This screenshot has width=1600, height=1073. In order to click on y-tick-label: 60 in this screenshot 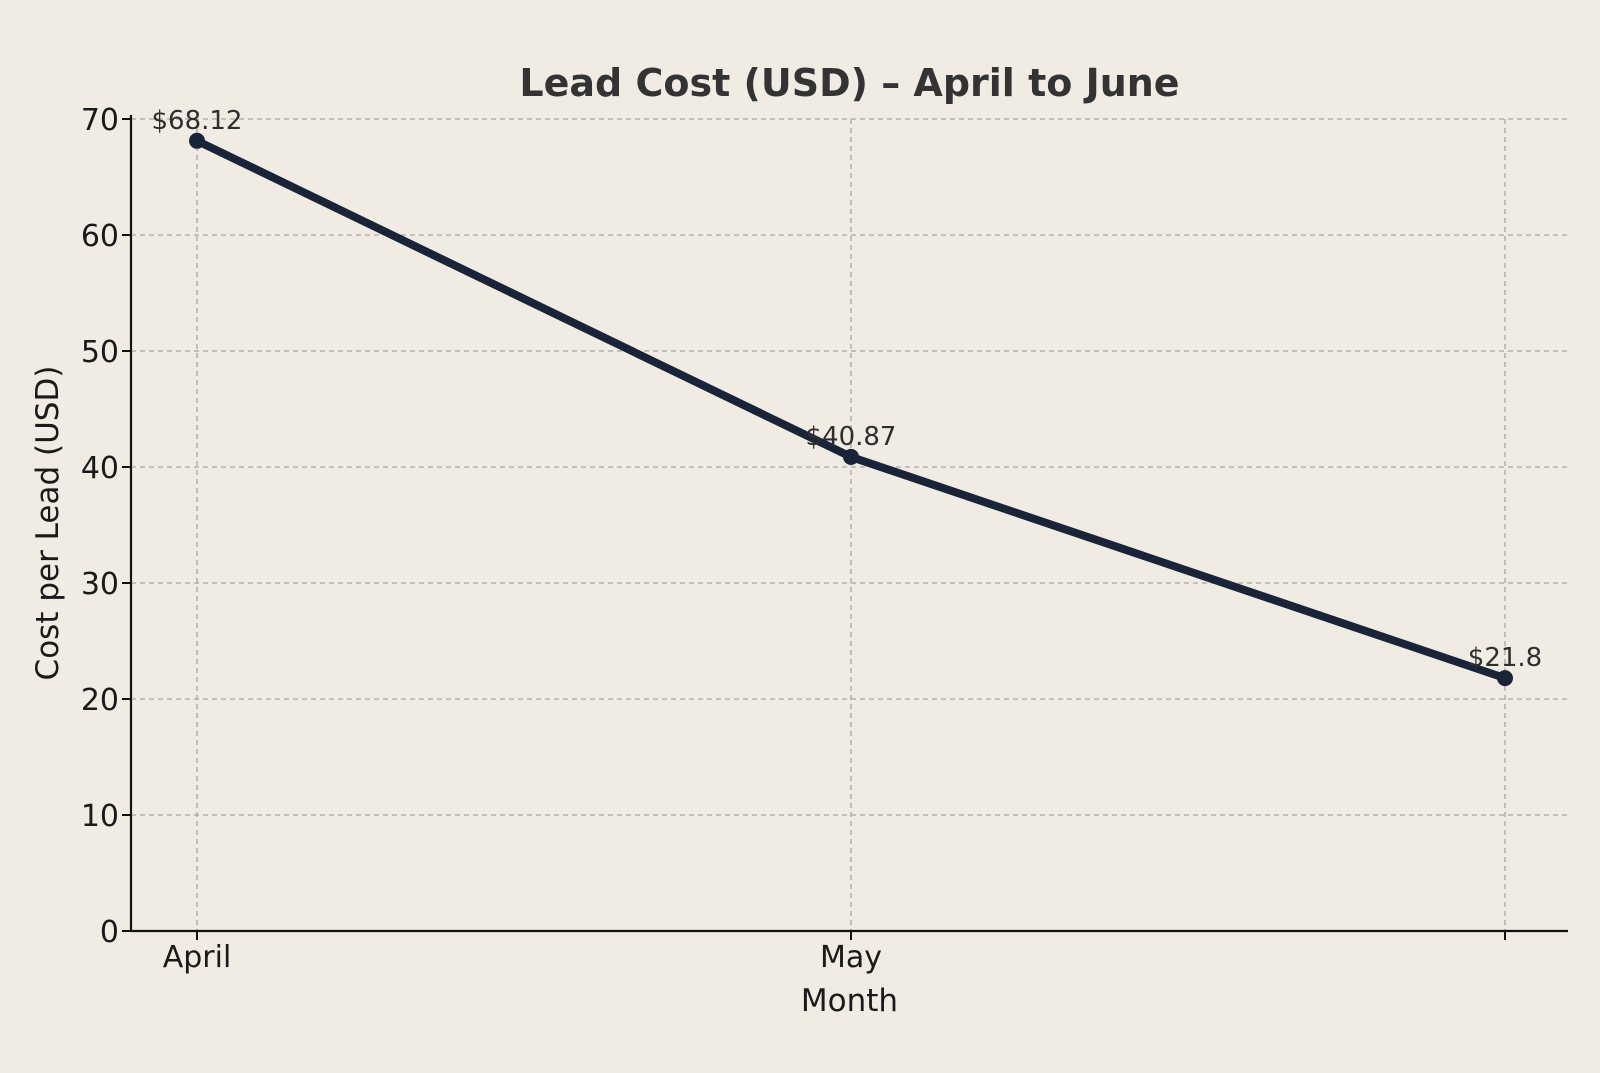, I will do `click(100, 236)`.